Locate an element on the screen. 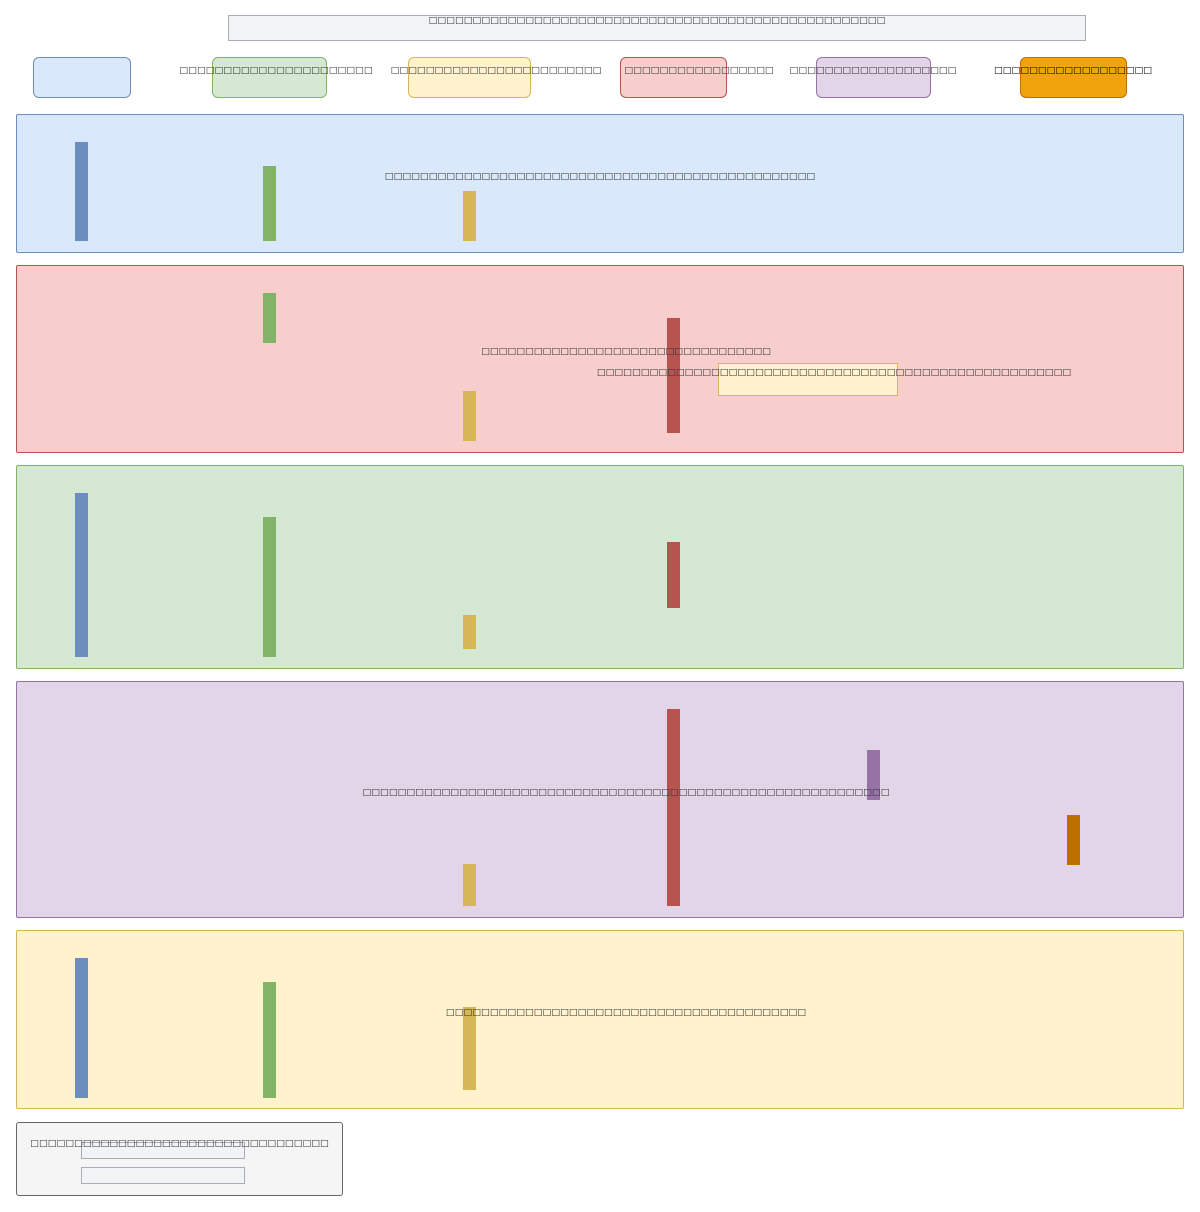 This screenshot has width=1200, height=1212. diagram-title-box is located at coordinates (657, 28).